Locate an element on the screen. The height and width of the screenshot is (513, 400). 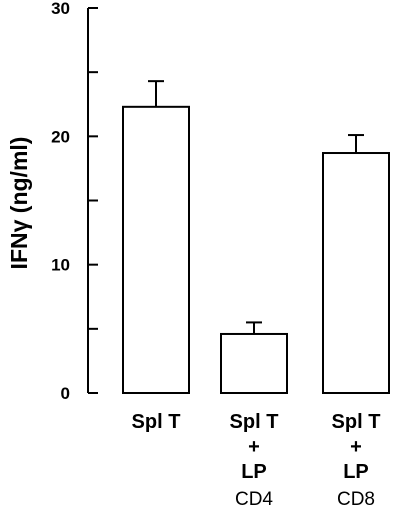
y-tick-label: 0 is located at coordinates (65, 393).